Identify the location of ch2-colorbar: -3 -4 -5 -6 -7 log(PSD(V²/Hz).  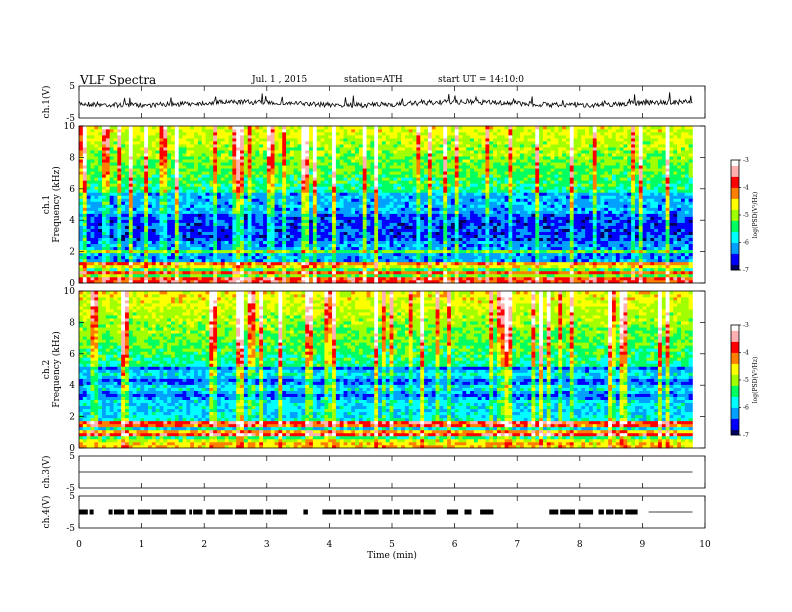
(744, 380).